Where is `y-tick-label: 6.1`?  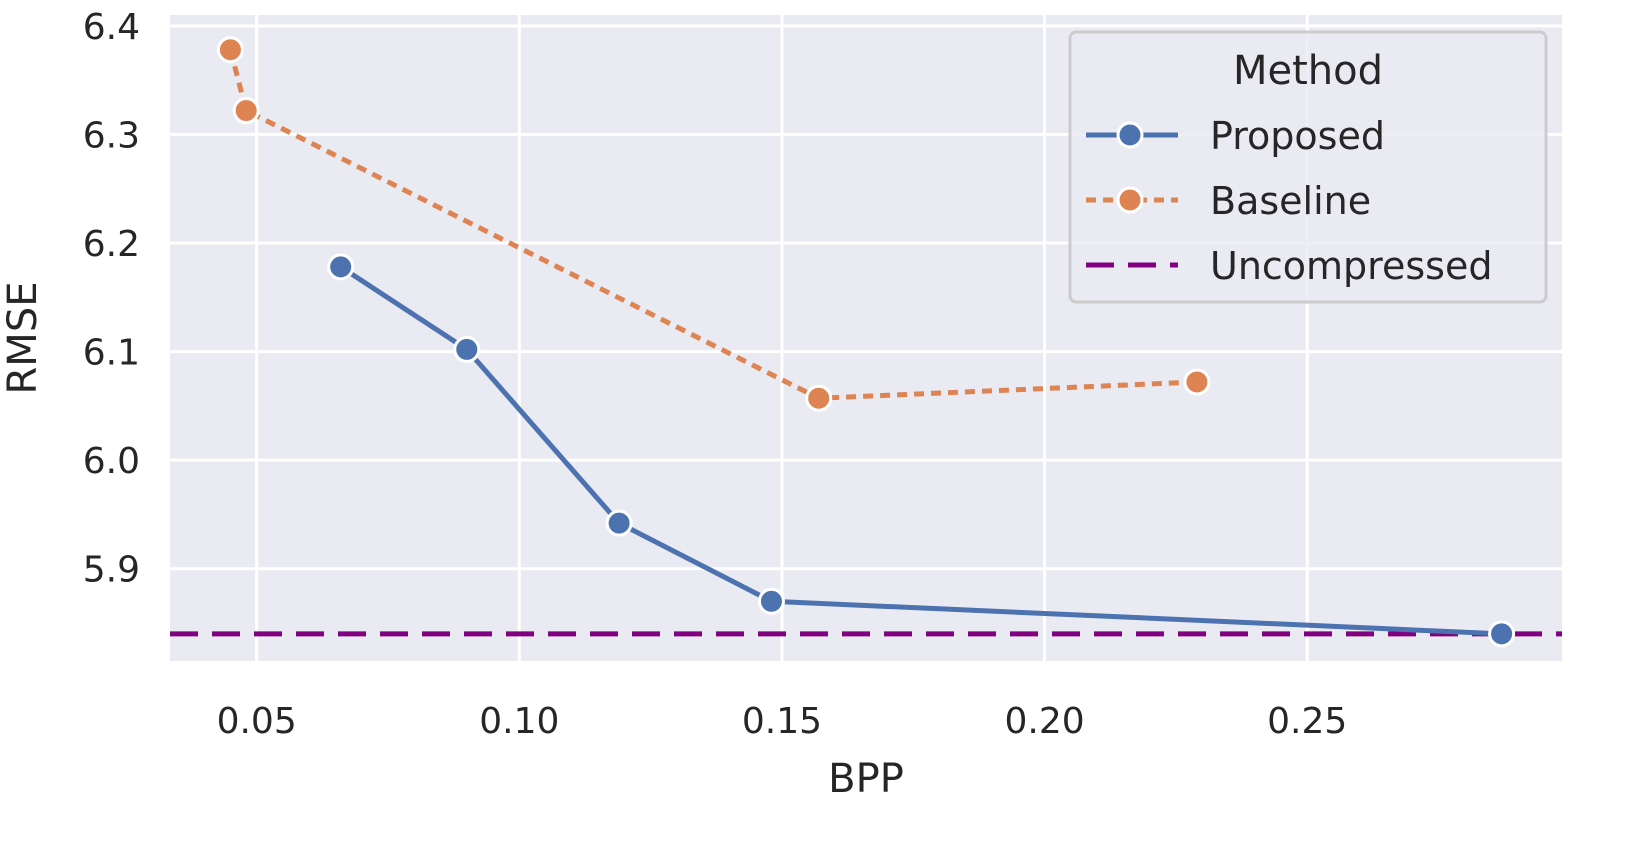 y-tick-label: 6.1 is located at coordinates (111, 353).